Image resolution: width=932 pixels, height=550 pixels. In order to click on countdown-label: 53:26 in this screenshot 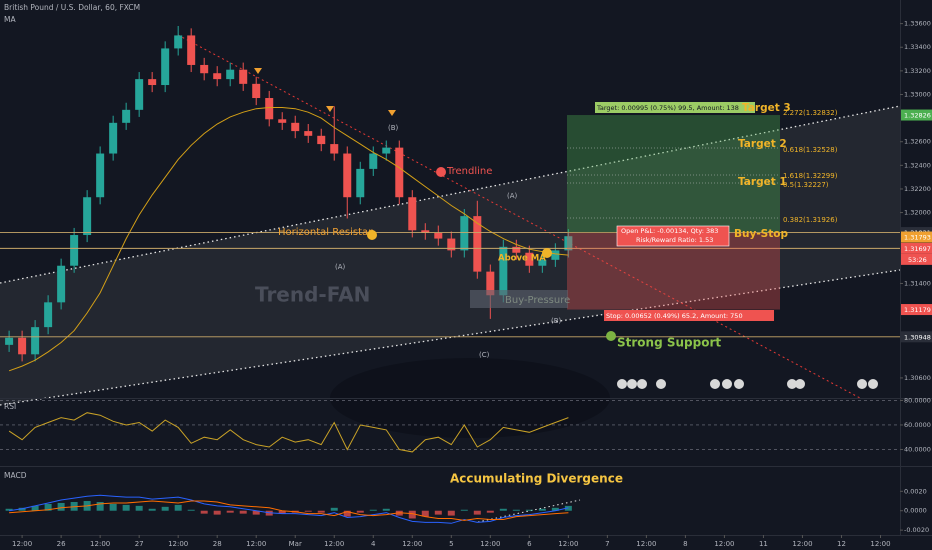, I will do `click(917, 260)`.